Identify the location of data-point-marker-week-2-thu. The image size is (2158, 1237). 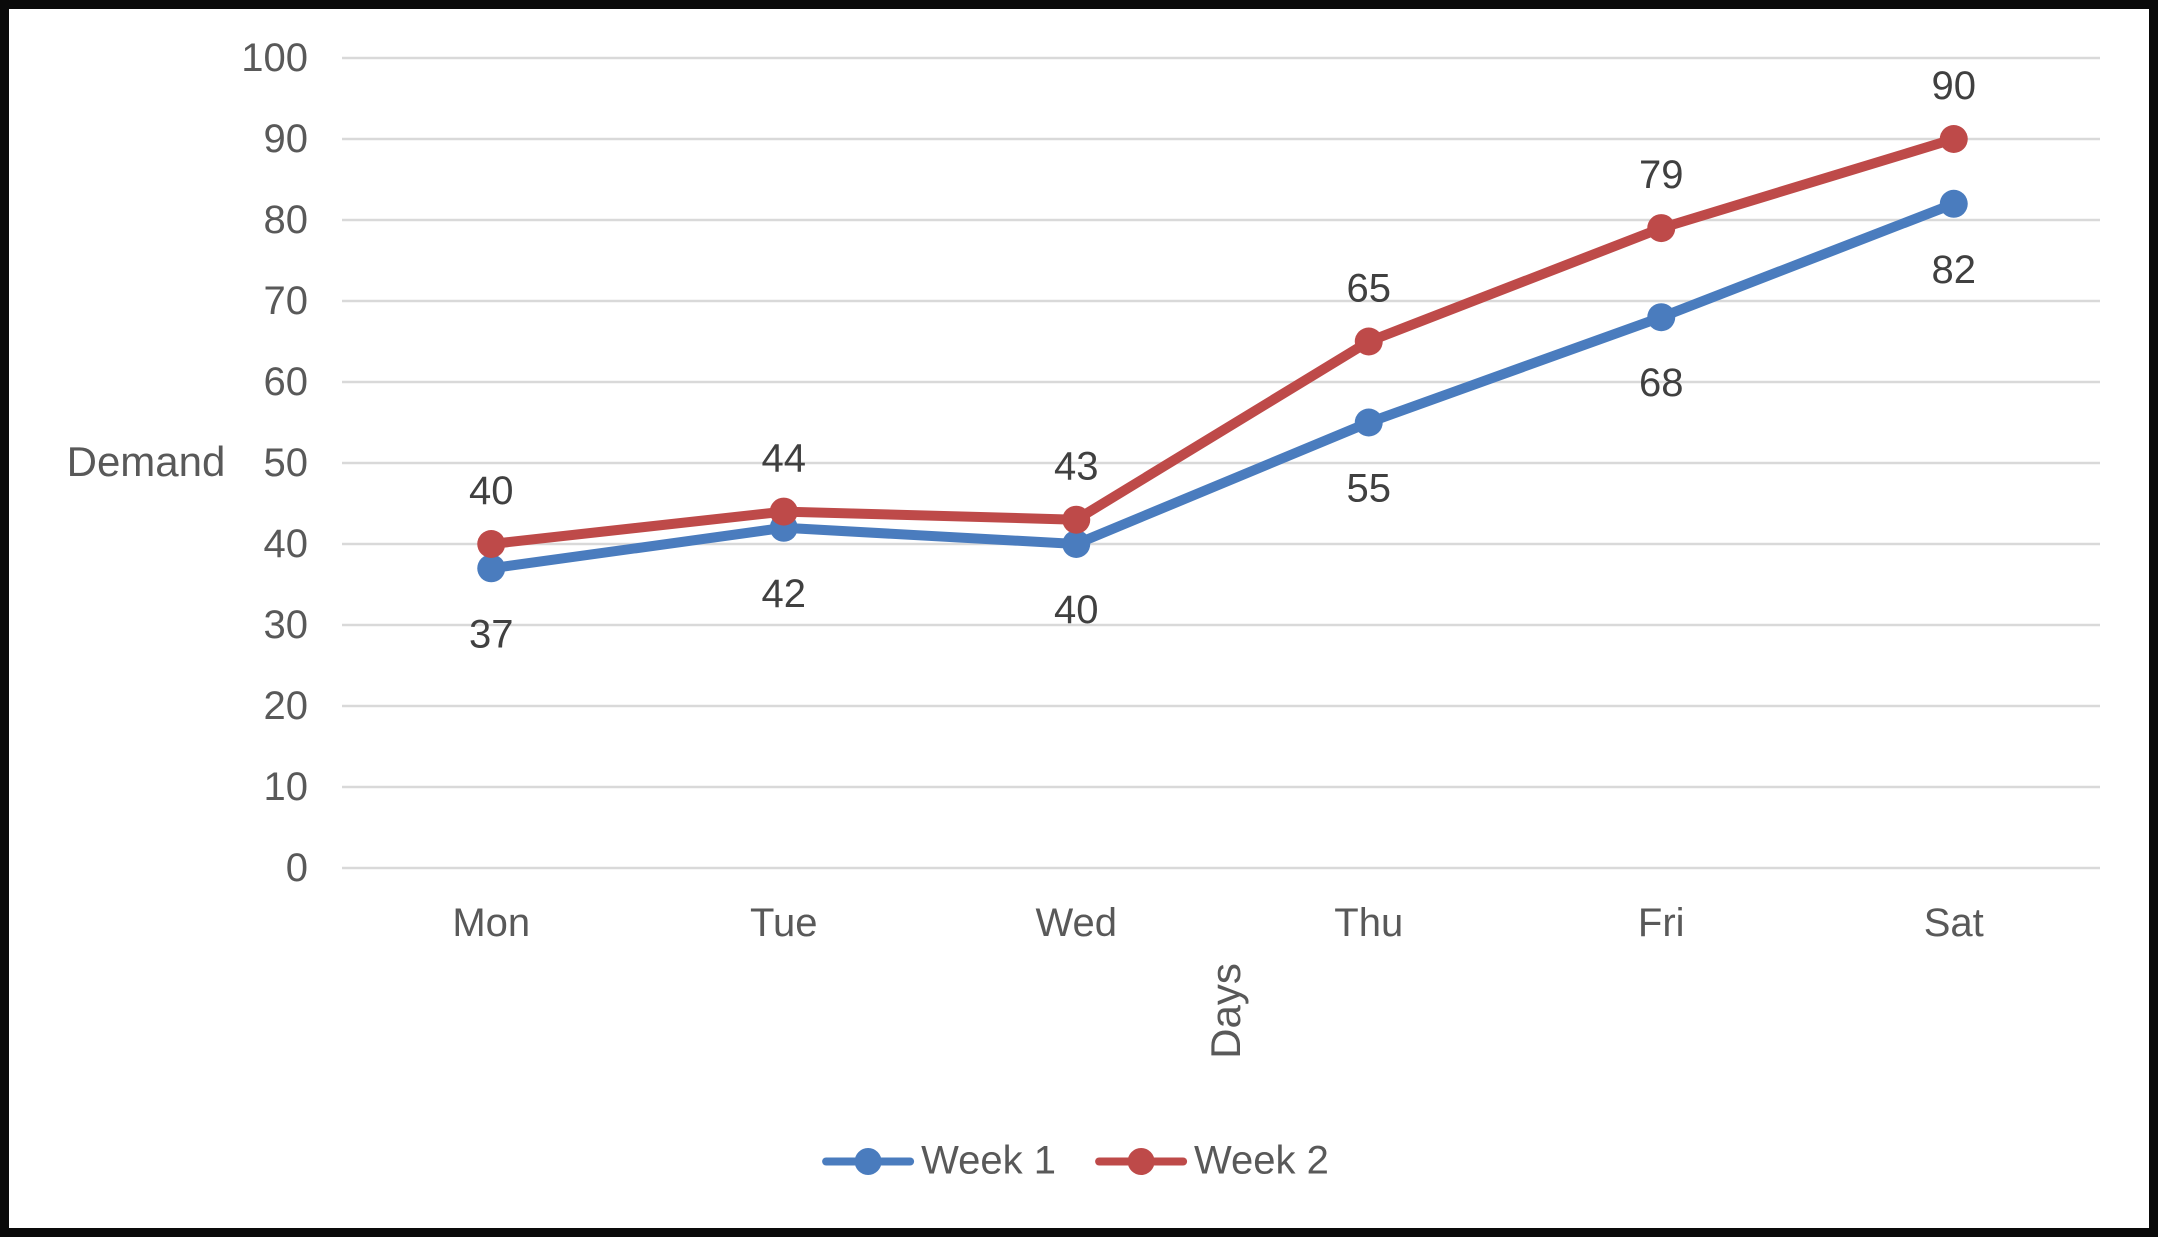
(1368, 341).